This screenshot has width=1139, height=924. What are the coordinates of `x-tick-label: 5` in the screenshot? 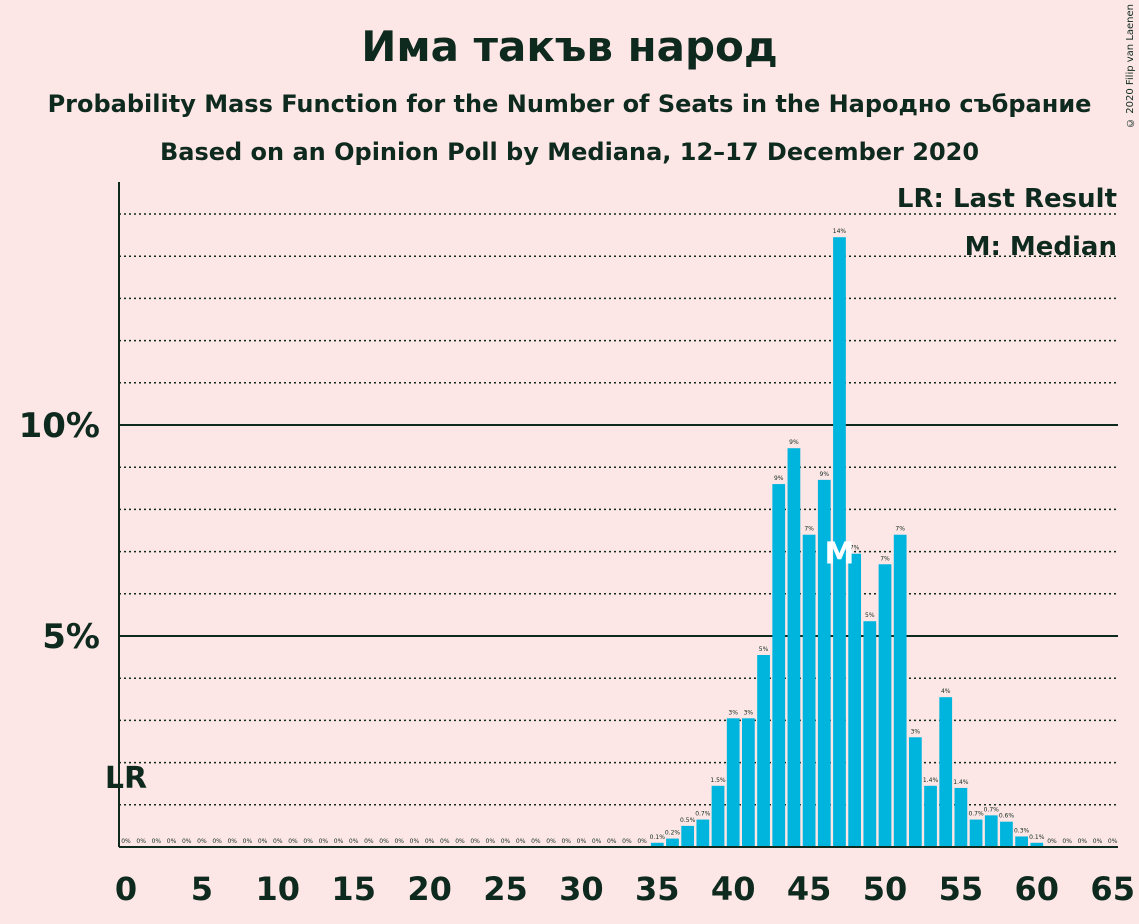 It's located at (202, 889).